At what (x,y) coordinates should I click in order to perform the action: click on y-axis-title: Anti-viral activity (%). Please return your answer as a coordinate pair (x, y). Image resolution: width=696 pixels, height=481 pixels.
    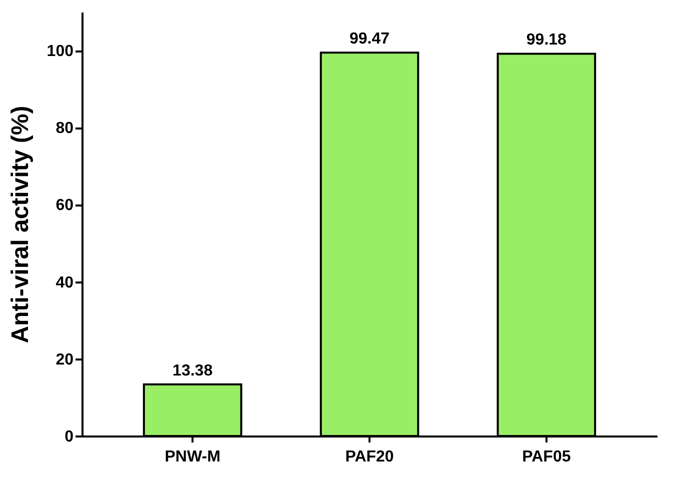
    Looking at the image, I should click on (20, 225).